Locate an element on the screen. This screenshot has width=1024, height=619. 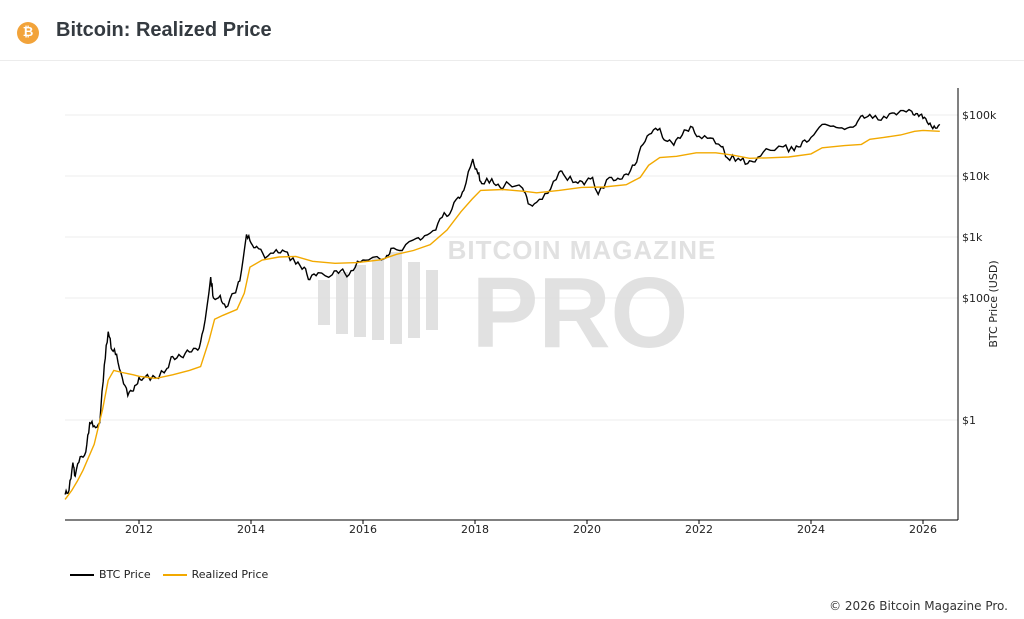
y-tick-label: $1k is located at coordinates (972, 237).